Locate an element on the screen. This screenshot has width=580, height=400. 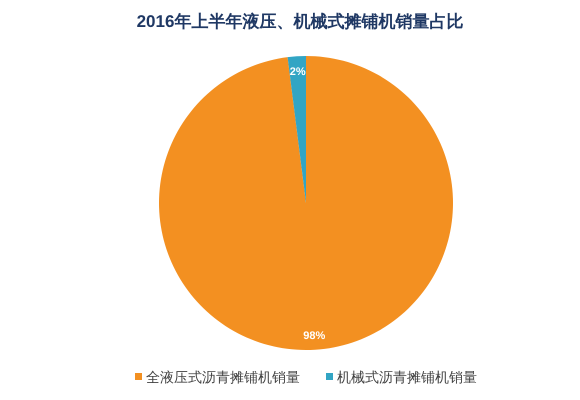
legend-label: 全液压式沥青摊铺机销量 is located at coordinates (223, 377).